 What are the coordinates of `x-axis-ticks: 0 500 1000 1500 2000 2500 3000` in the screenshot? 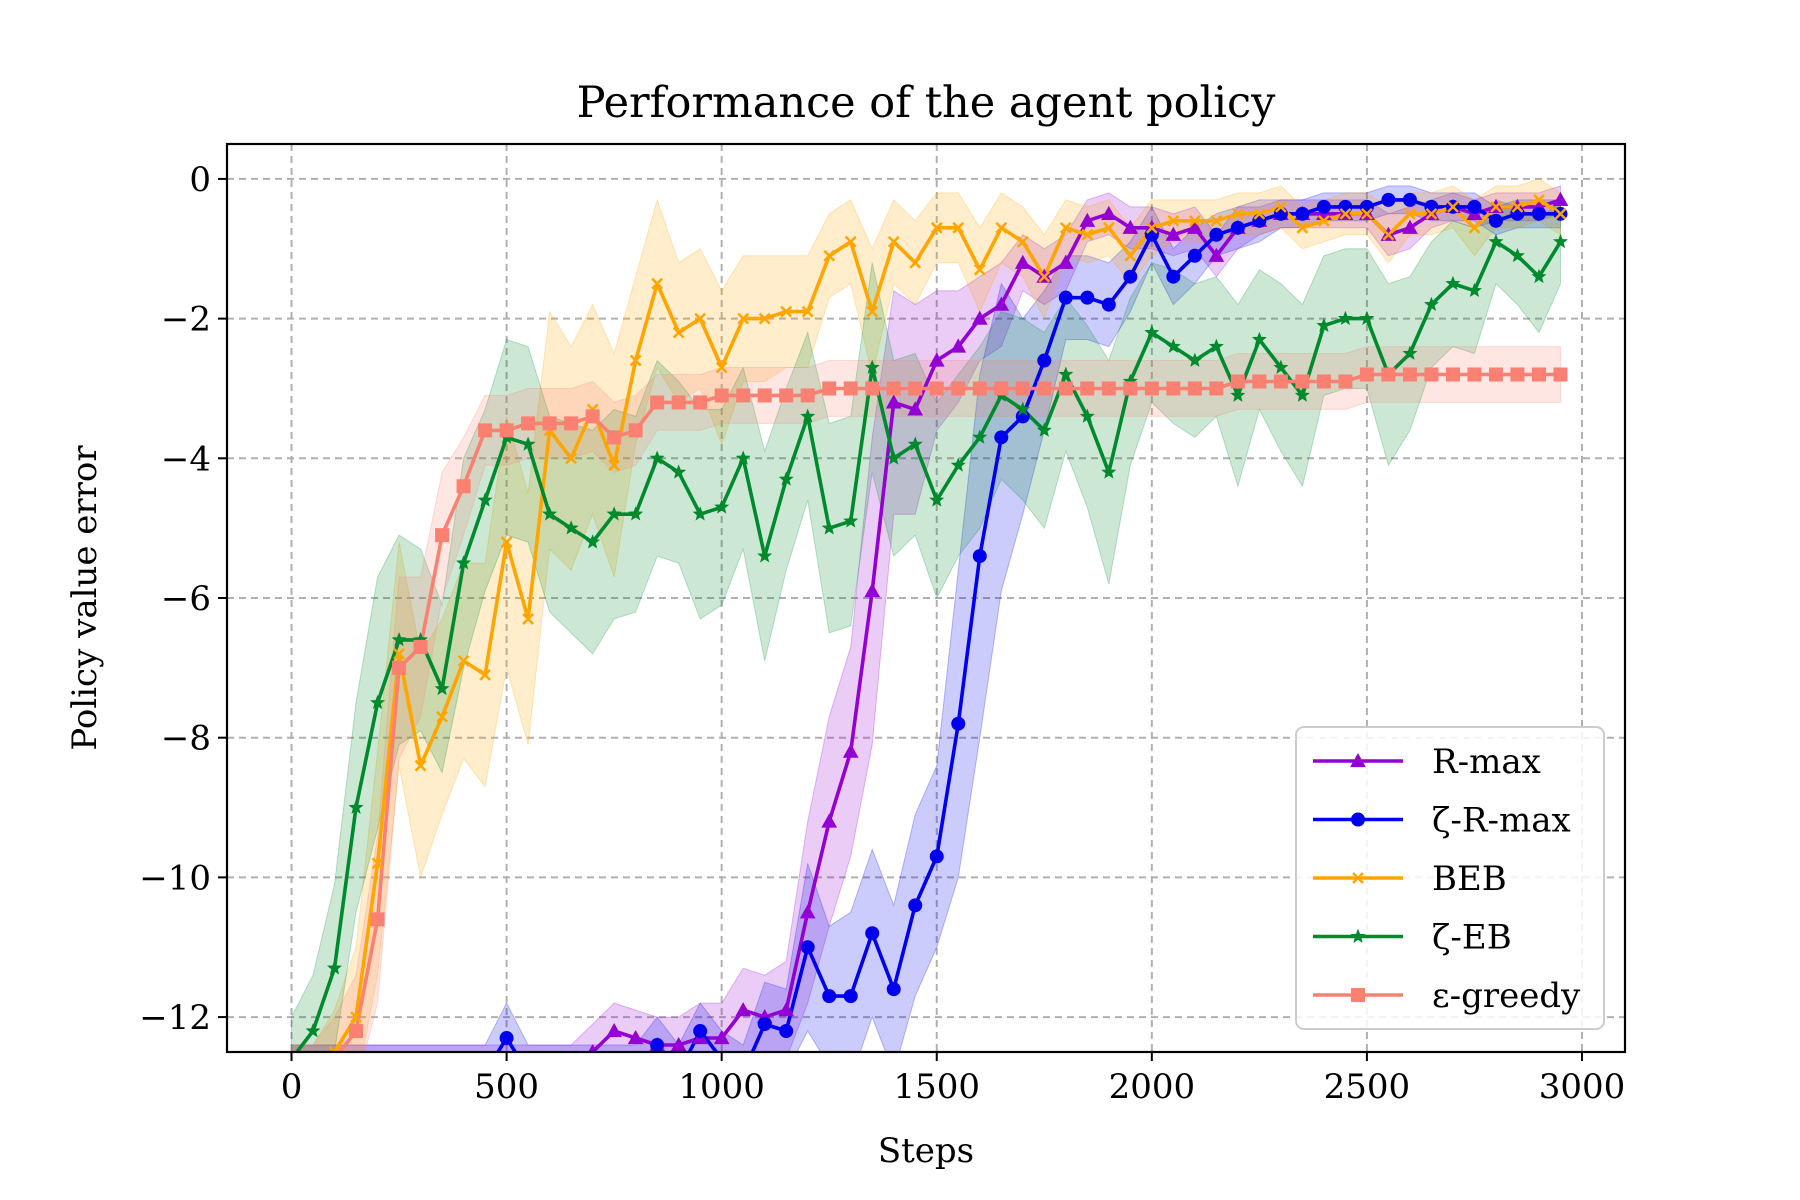 It's located at (953, 1079).